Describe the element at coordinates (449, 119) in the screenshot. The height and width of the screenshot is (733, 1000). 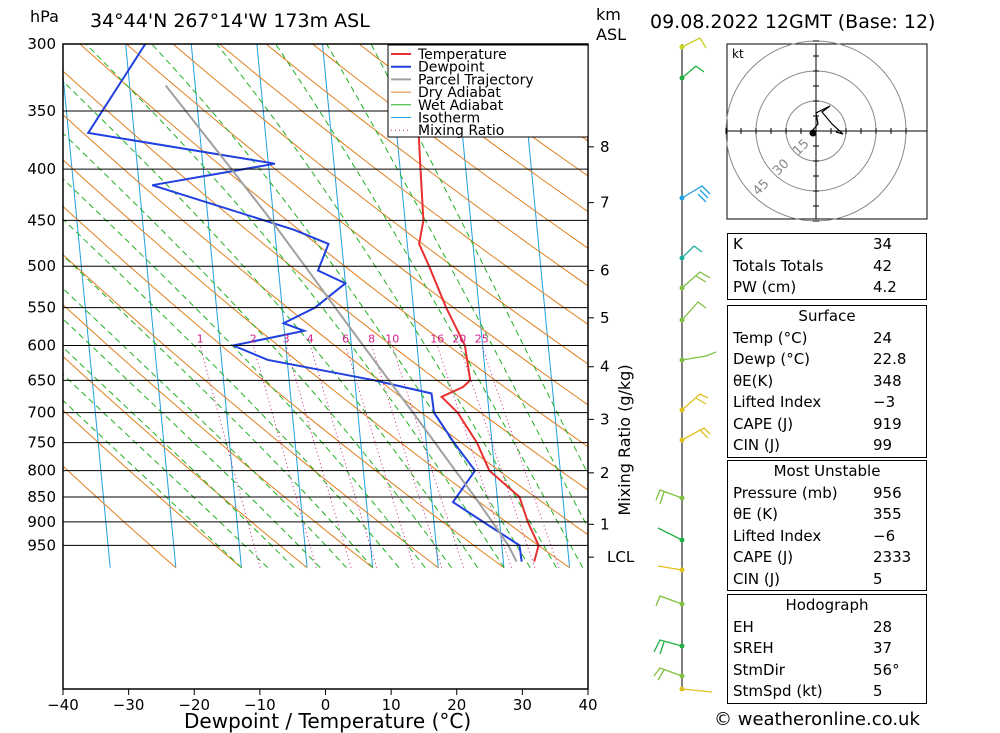
I see `legend-entry: Isotherm` at that location.